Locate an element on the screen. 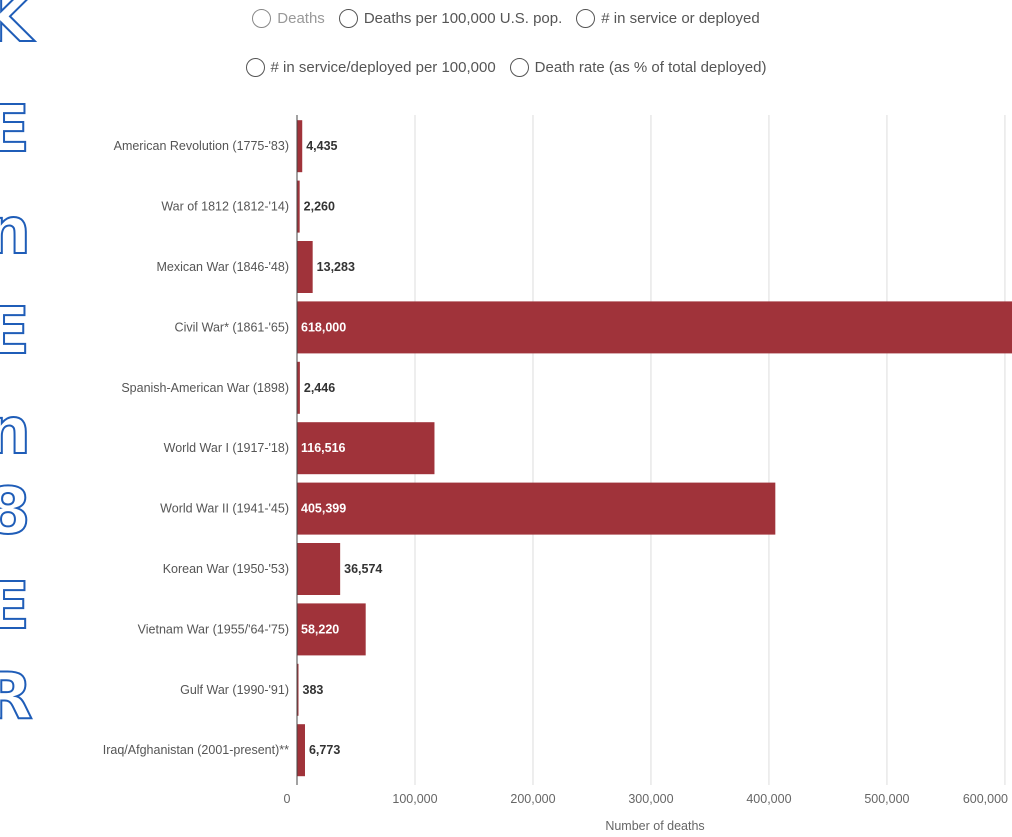  category-label: Iraq/Afghanistan (2001-present)** is located at coordinates (196, 750).